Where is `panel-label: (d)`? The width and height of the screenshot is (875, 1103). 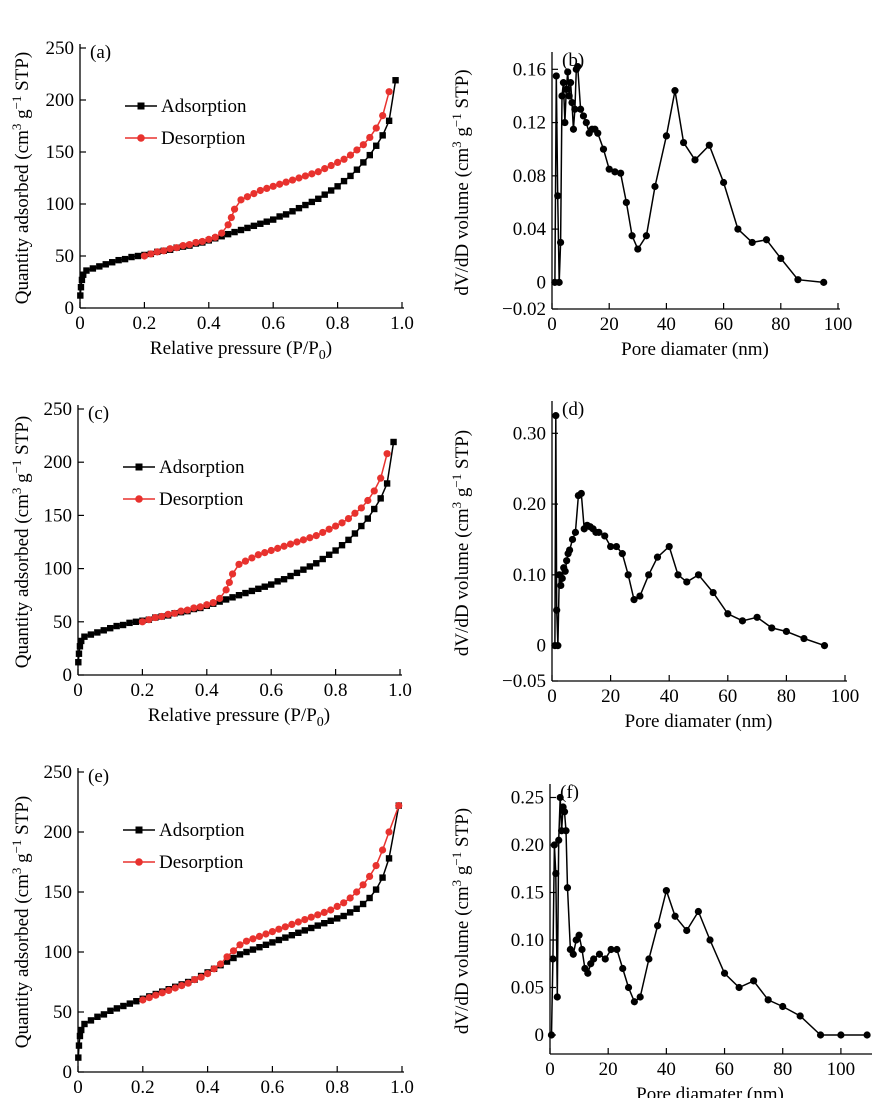 panel-label: (d) is located at coordinates (573, 409).